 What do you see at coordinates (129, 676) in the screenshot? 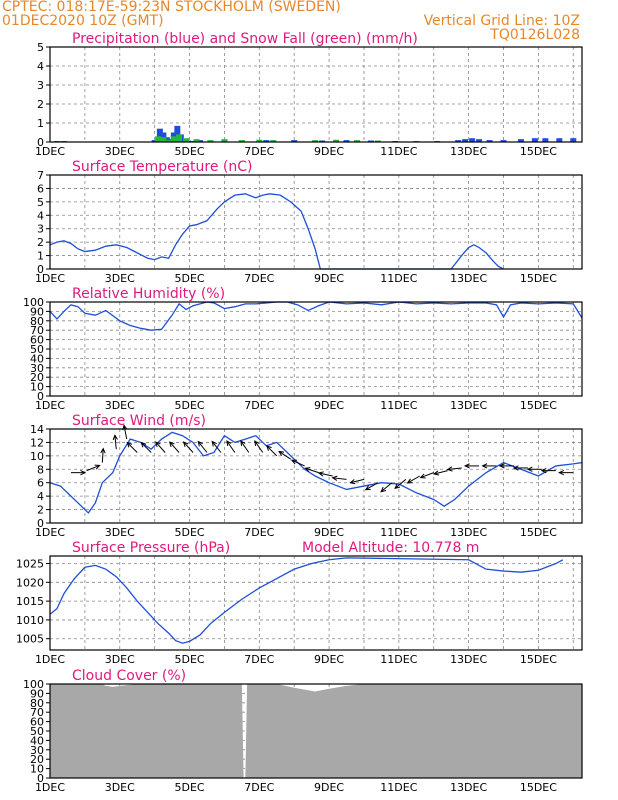
I see `panel-title: Cloud Cover (%)` at bounding box center [129, 676].